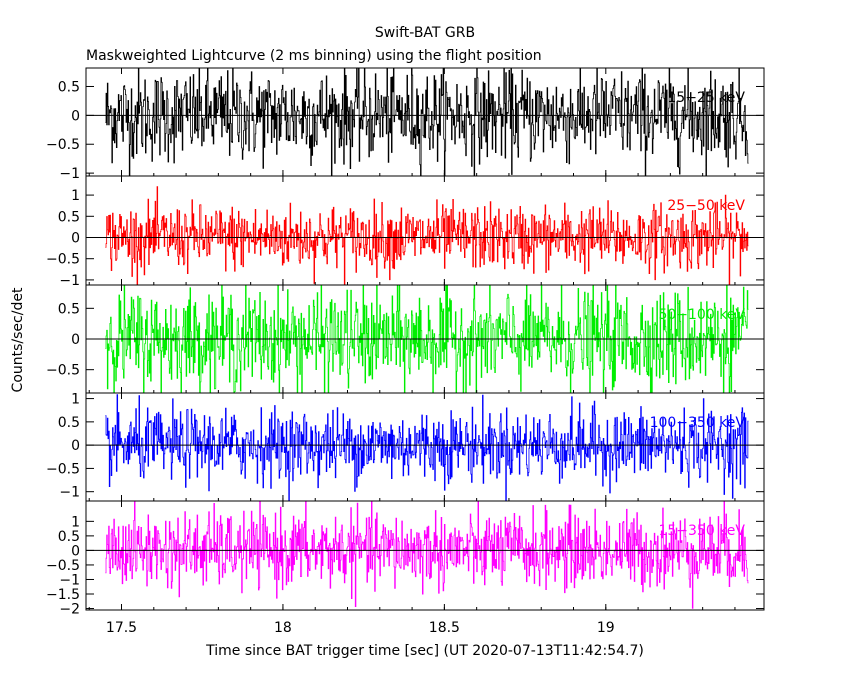 The width and height of the screenshot is (850, 680). I want to click on panel-1: 0.5 0 −0.5 −1 15−25 keV, so click(405, 124).